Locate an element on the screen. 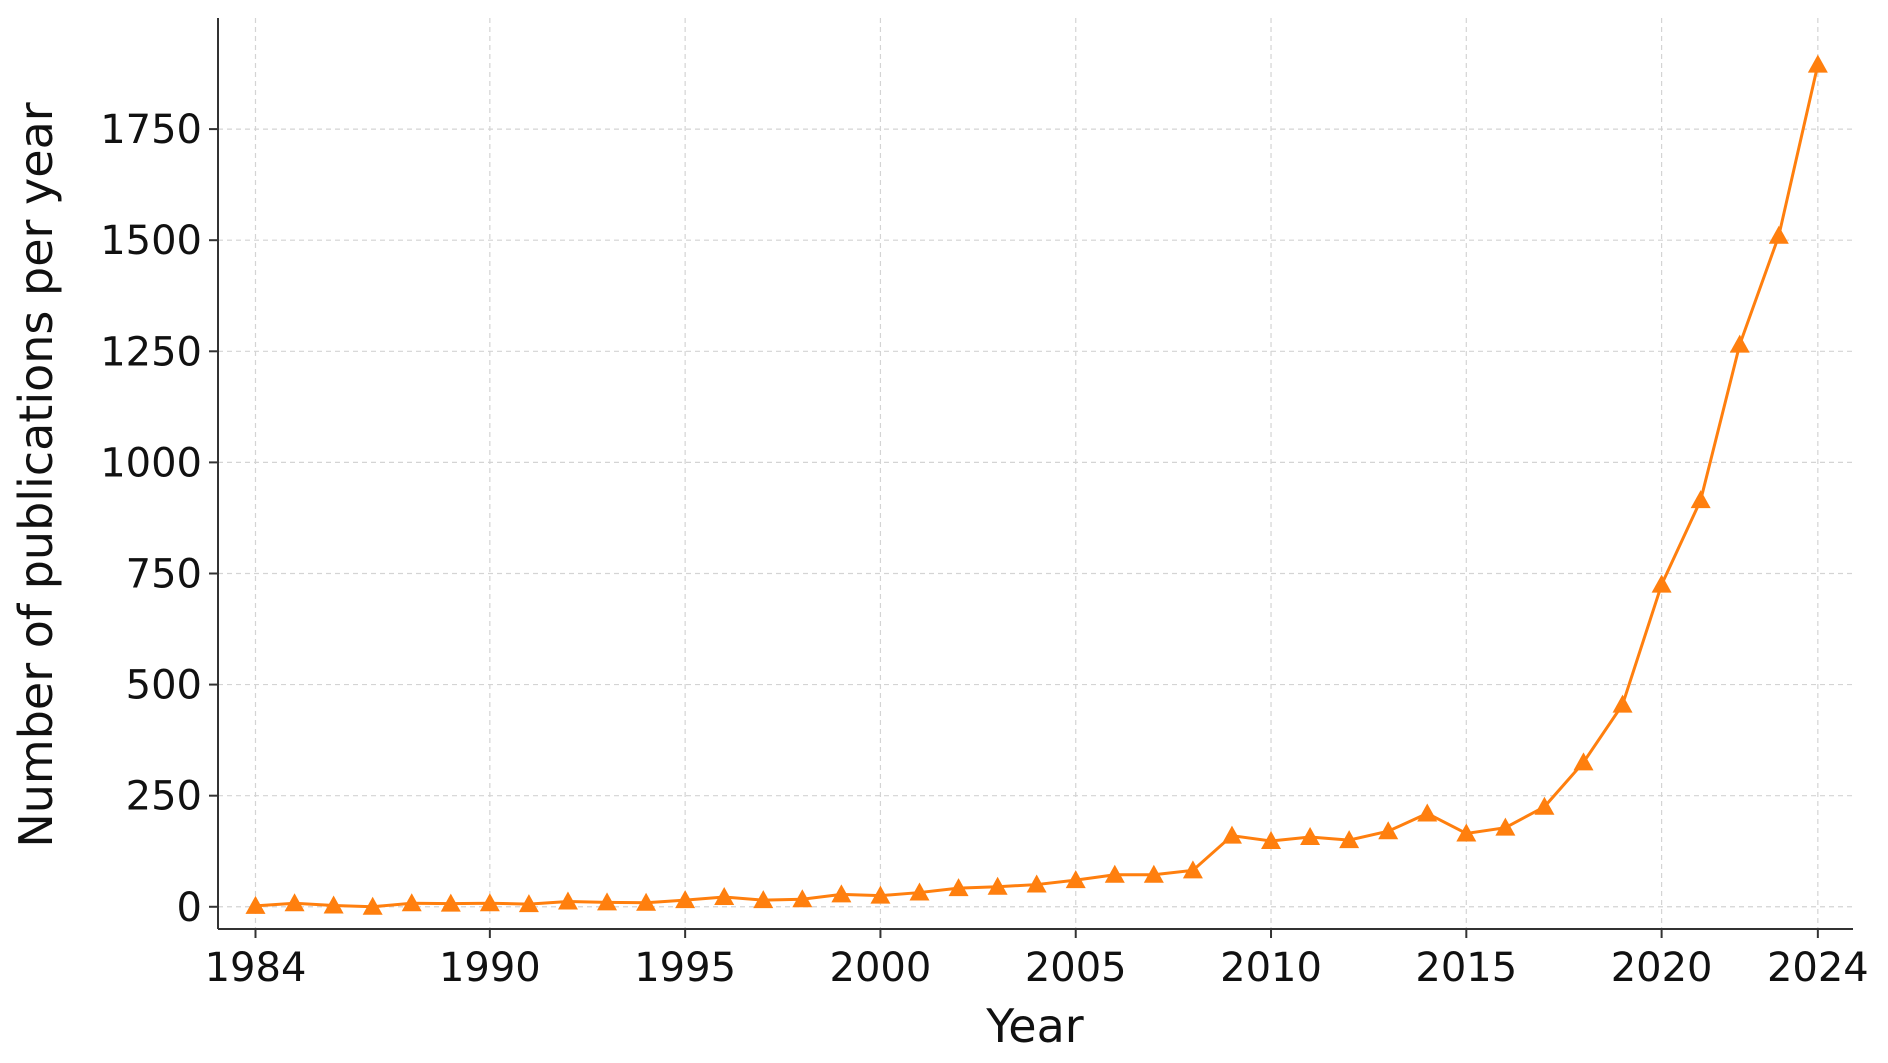  x-tick-label: 2020 is located at coordinates (1662, 968).